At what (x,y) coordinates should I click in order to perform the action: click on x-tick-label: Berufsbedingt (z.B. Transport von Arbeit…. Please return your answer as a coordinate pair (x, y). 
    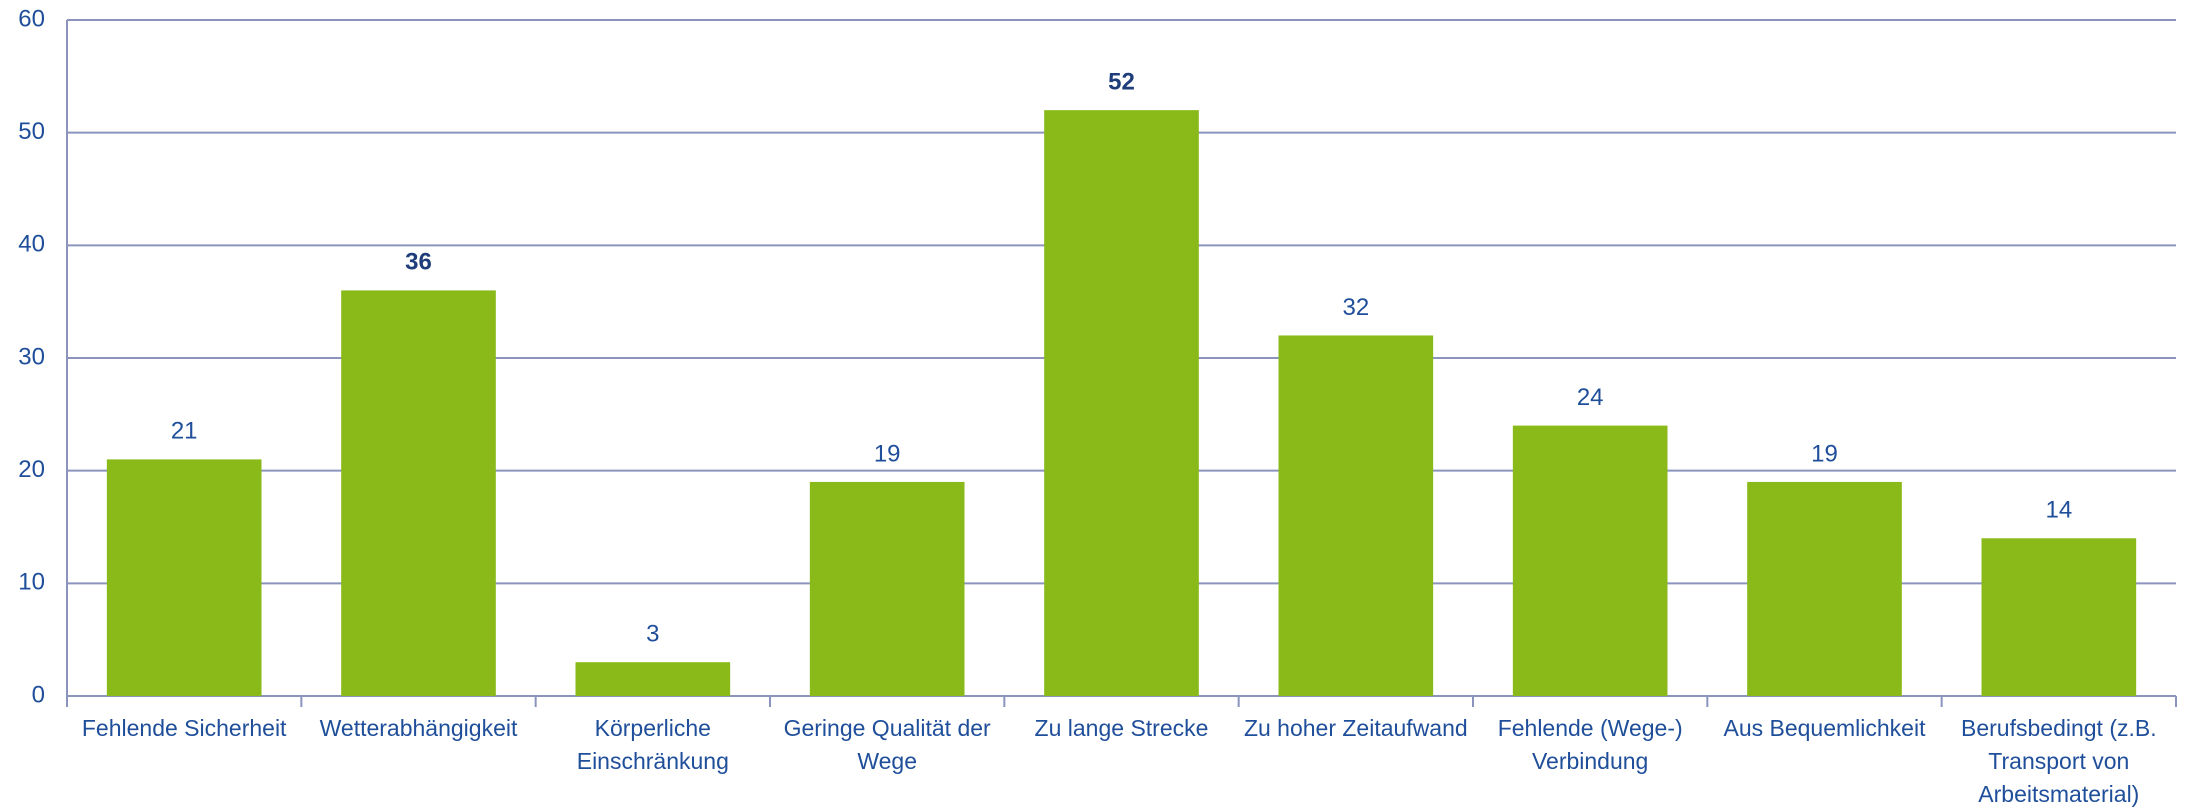
    Looking at the image, I should click on (2059, 761).